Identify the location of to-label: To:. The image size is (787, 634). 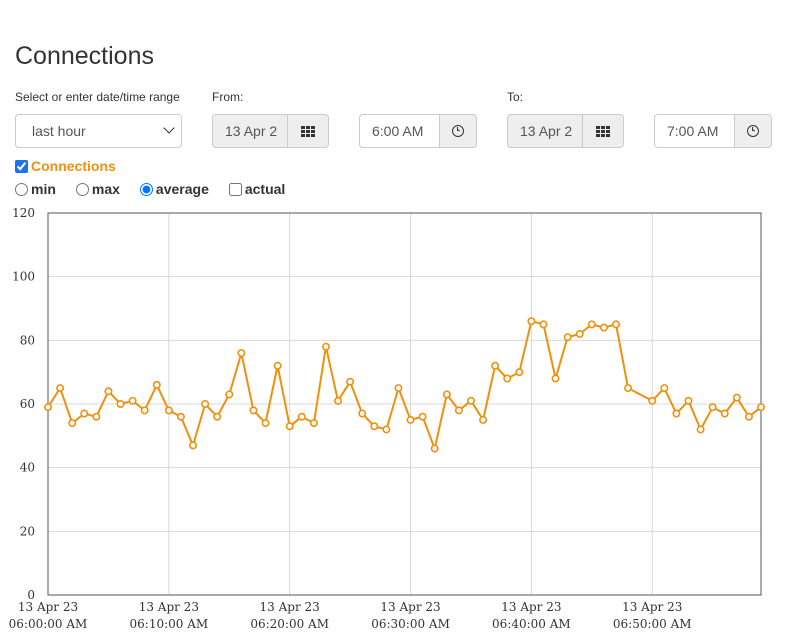
(515, 97).